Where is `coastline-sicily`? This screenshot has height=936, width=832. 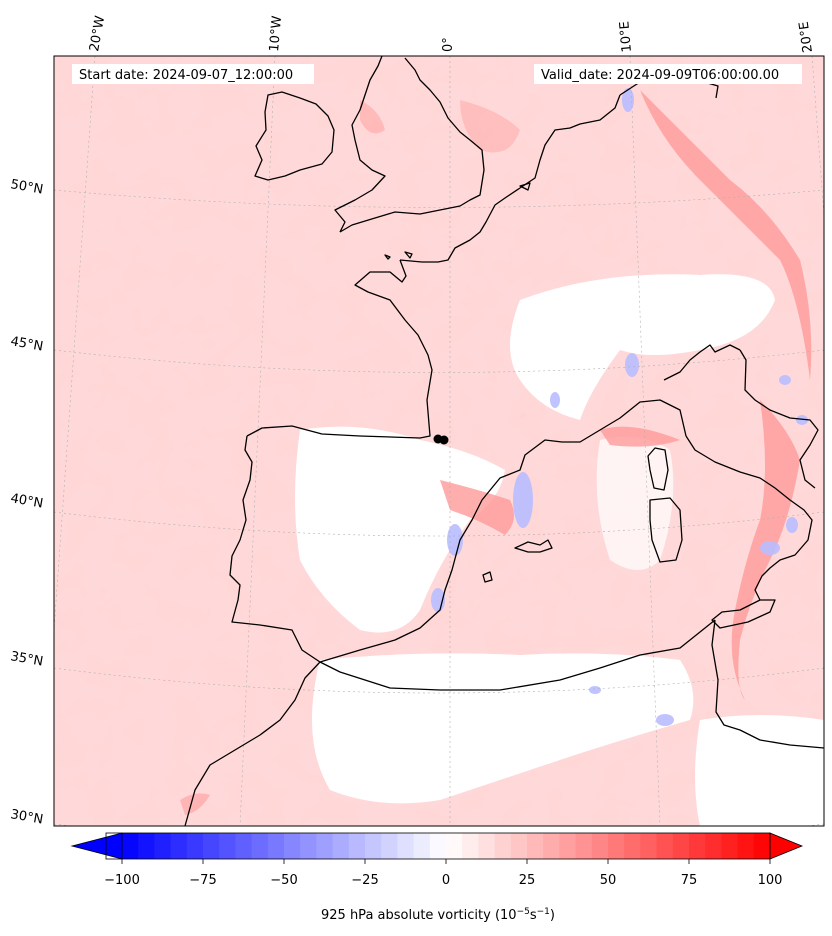 coastline-sicily is located at coordinates (743, 614).